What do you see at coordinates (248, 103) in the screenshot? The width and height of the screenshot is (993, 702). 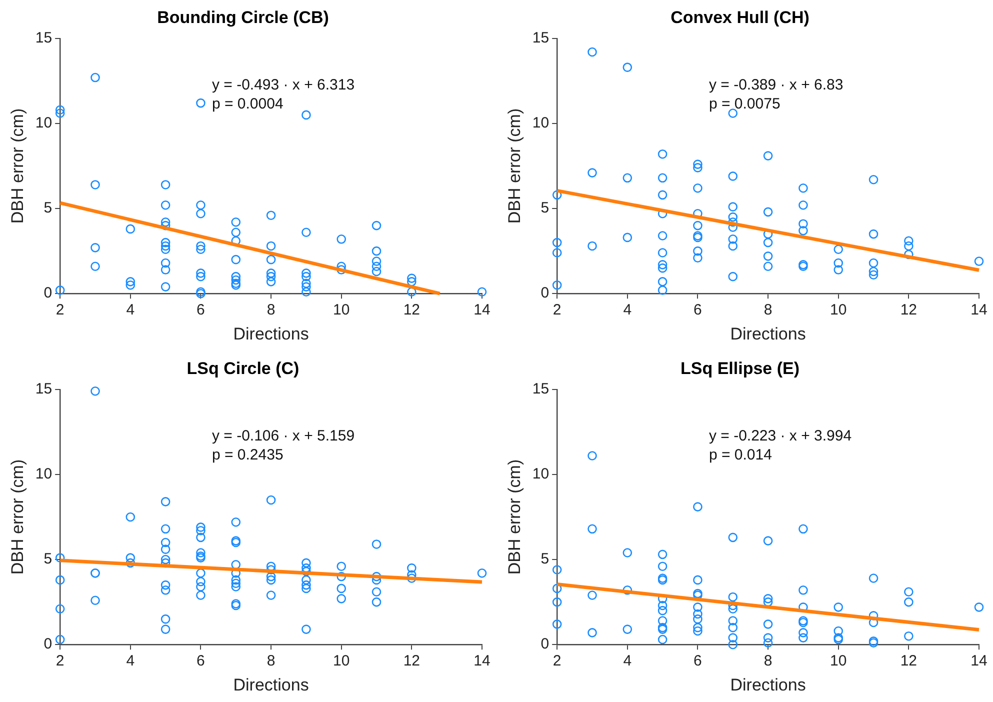 I see `annotation: p = 0.0004` at bounding box center [248, 103].